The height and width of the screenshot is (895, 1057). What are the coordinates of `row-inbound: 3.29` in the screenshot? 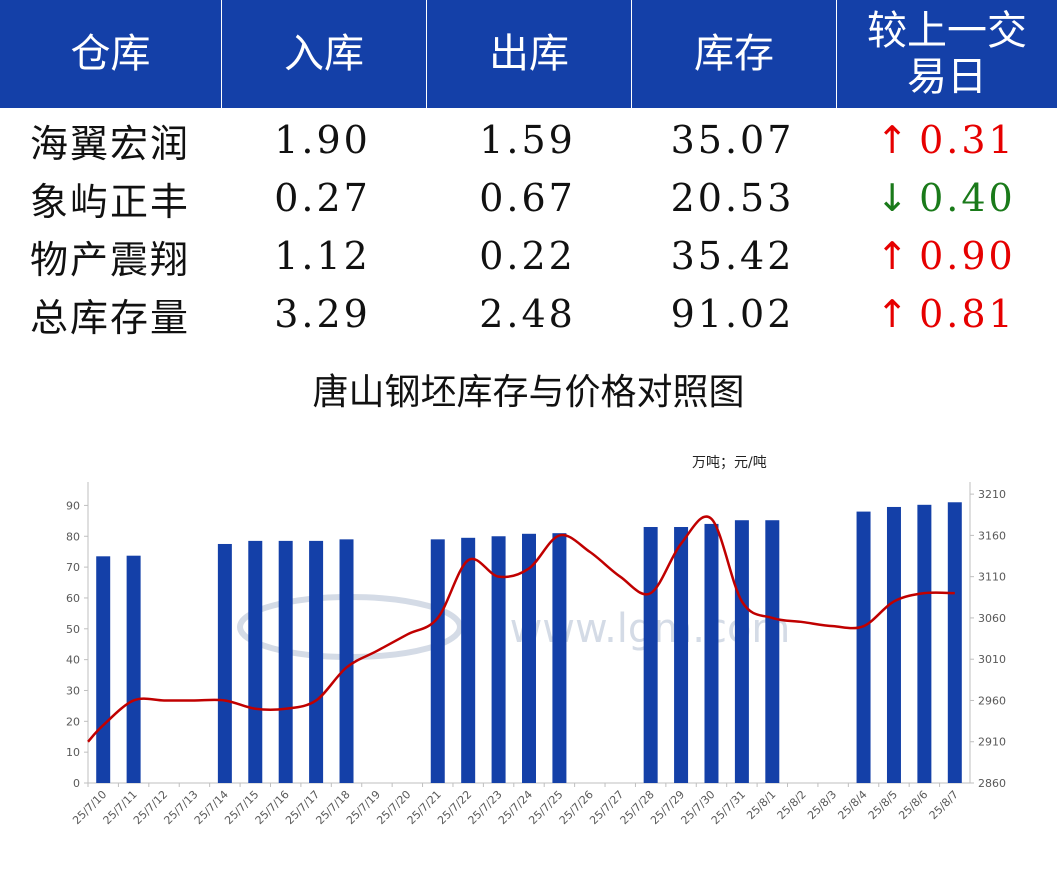 It's located at (322, 314).